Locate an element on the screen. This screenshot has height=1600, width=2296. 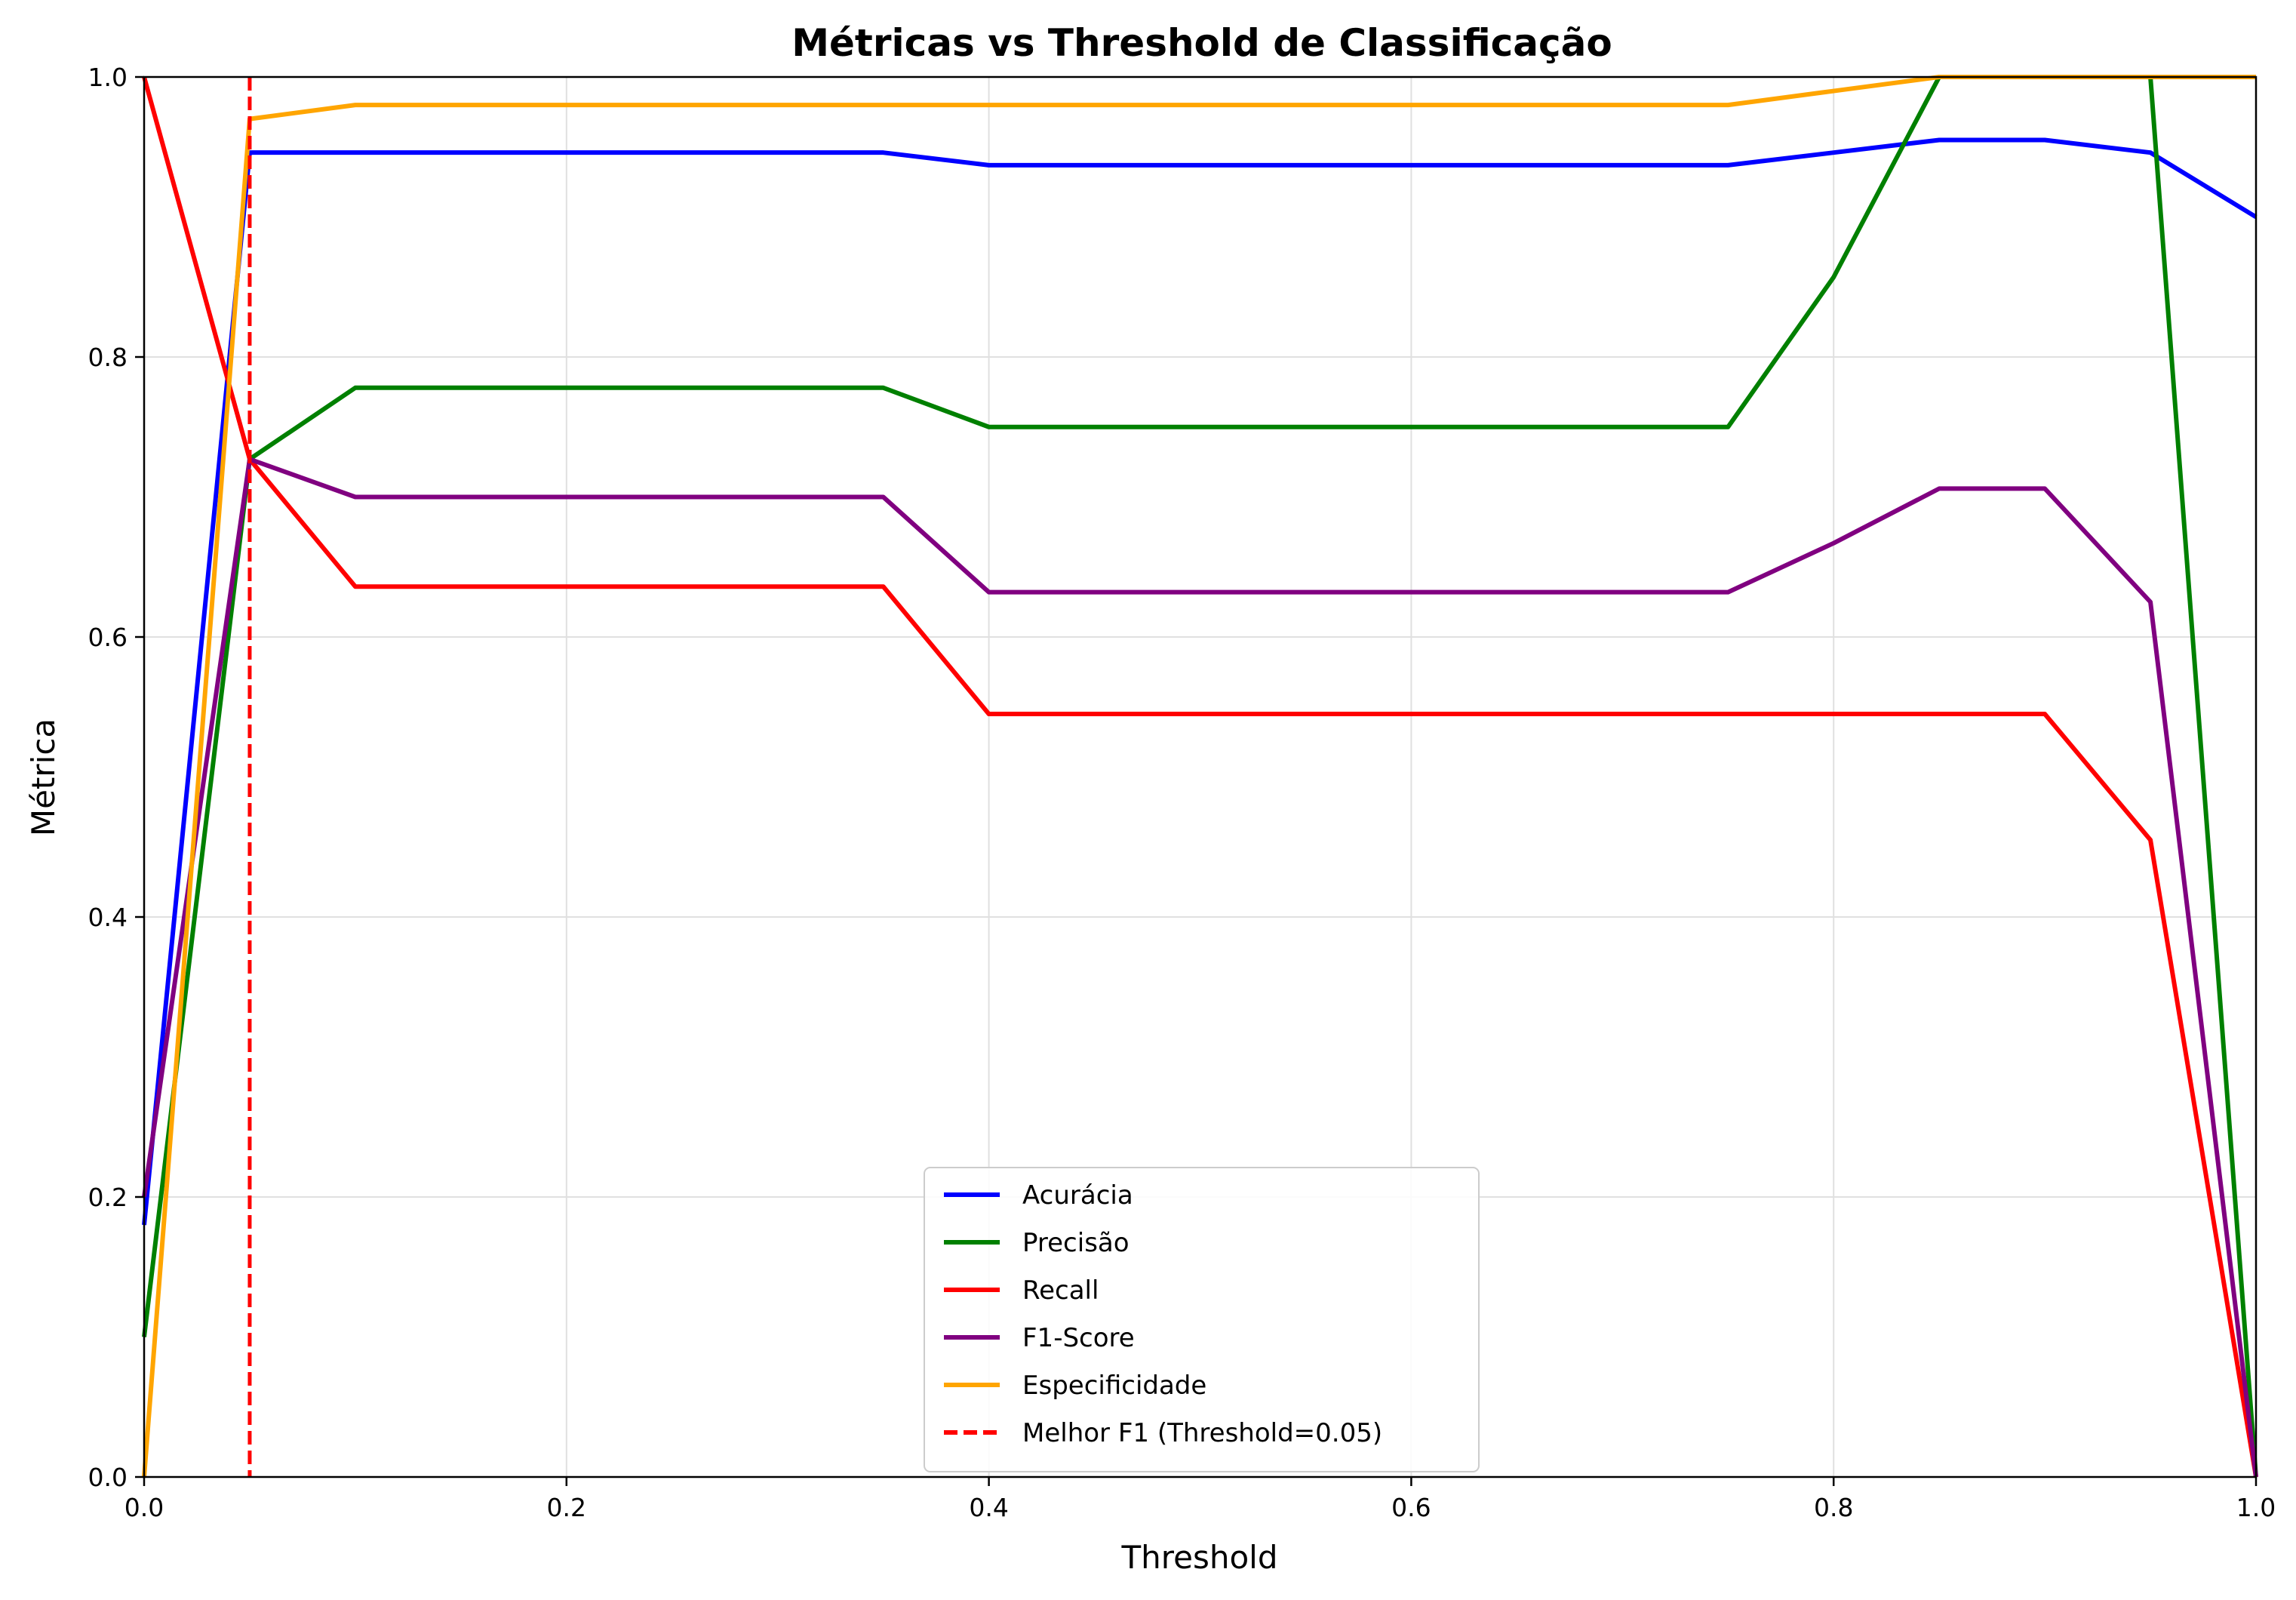
y-axis-label: Métrica is located at coordinates (44, 777).